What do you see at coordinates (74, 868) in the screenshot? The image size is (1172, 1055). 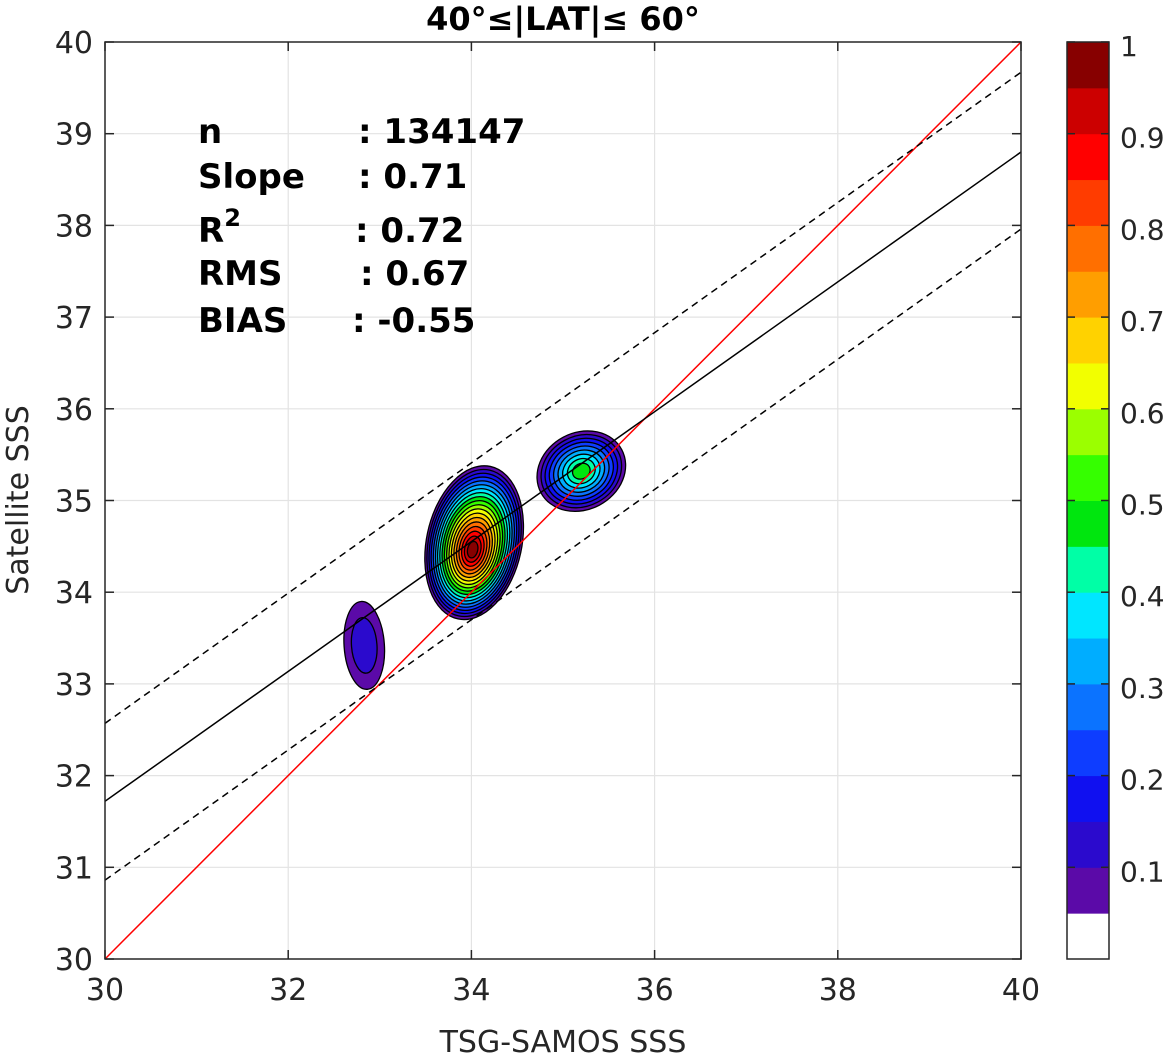 I see `y-tick-label: 31` at bounding box center [74, 868].